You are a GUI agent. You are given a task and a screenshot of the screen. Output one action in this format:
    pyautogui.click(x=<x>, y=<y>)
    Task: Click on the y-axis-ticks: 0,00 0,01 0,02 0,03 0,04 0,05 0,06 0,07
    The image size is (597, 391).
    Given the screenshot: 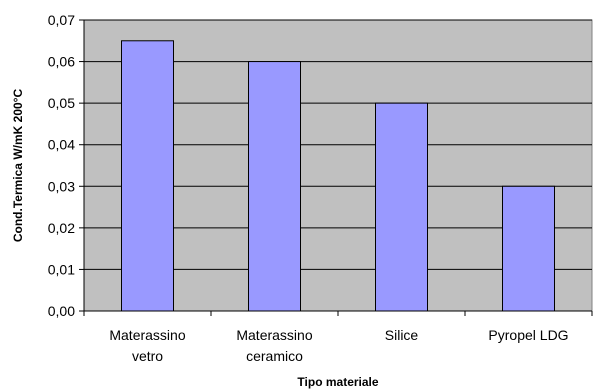 What is the action you would take?
    pyautogui.click(x=66, y=165)
    